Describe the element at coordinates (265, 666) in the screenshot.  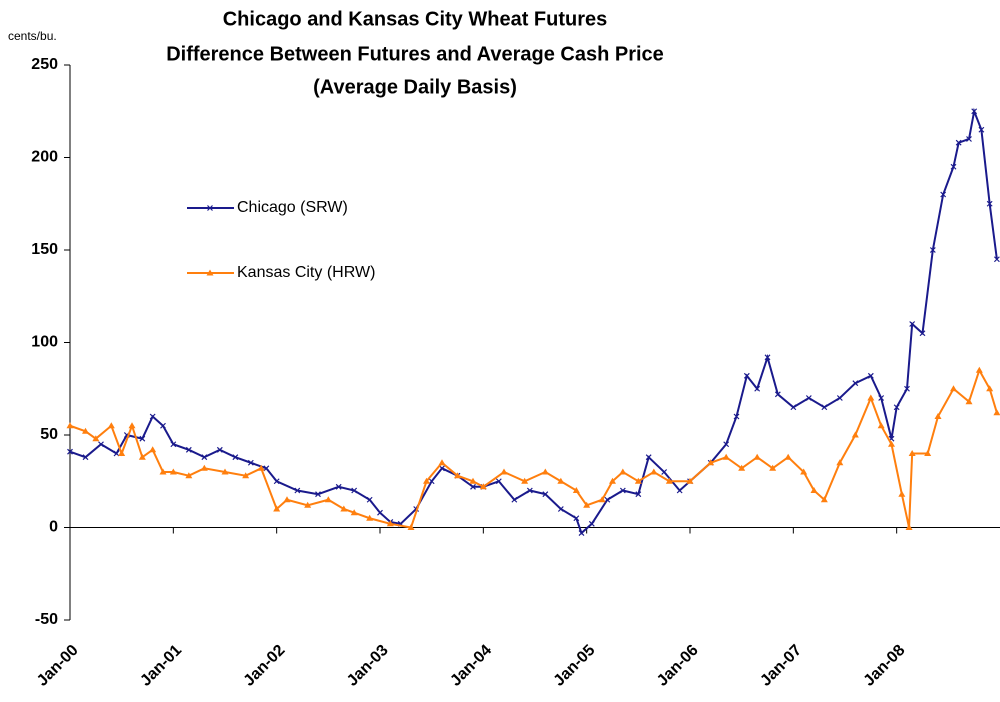
I see `x-tick-label: Jan-02` at that location.